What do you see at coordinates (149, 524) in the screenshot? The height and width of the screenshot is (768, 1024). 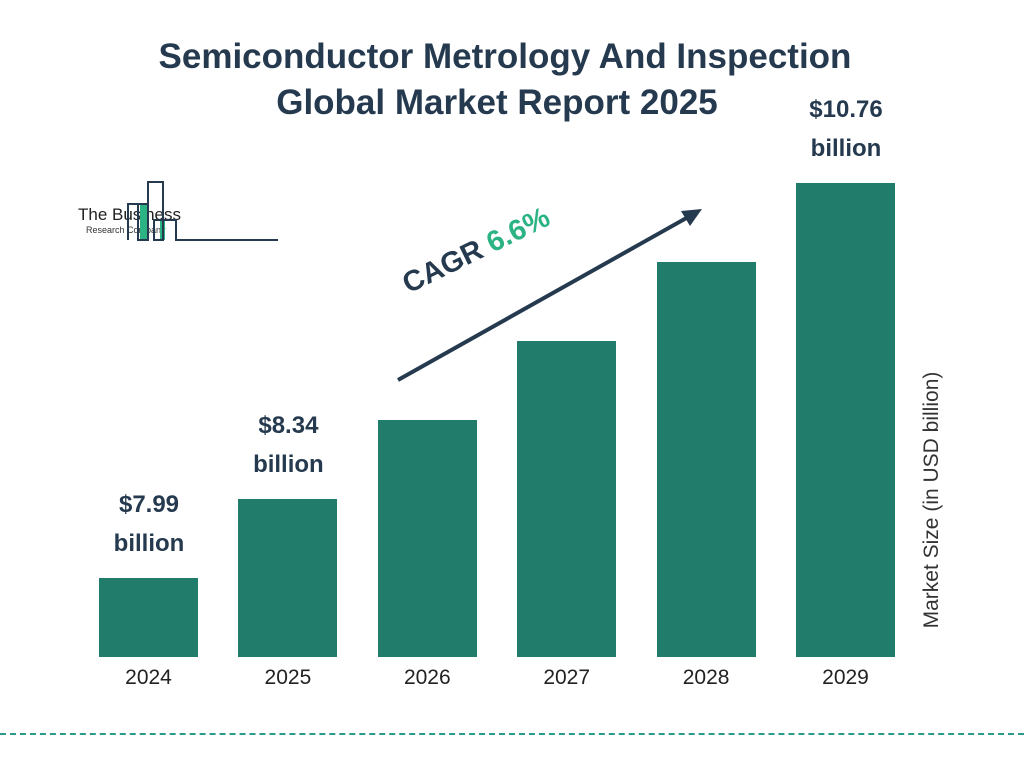 I see `data-label-2024: $7.99 billion` at bounding box center [149, 524].